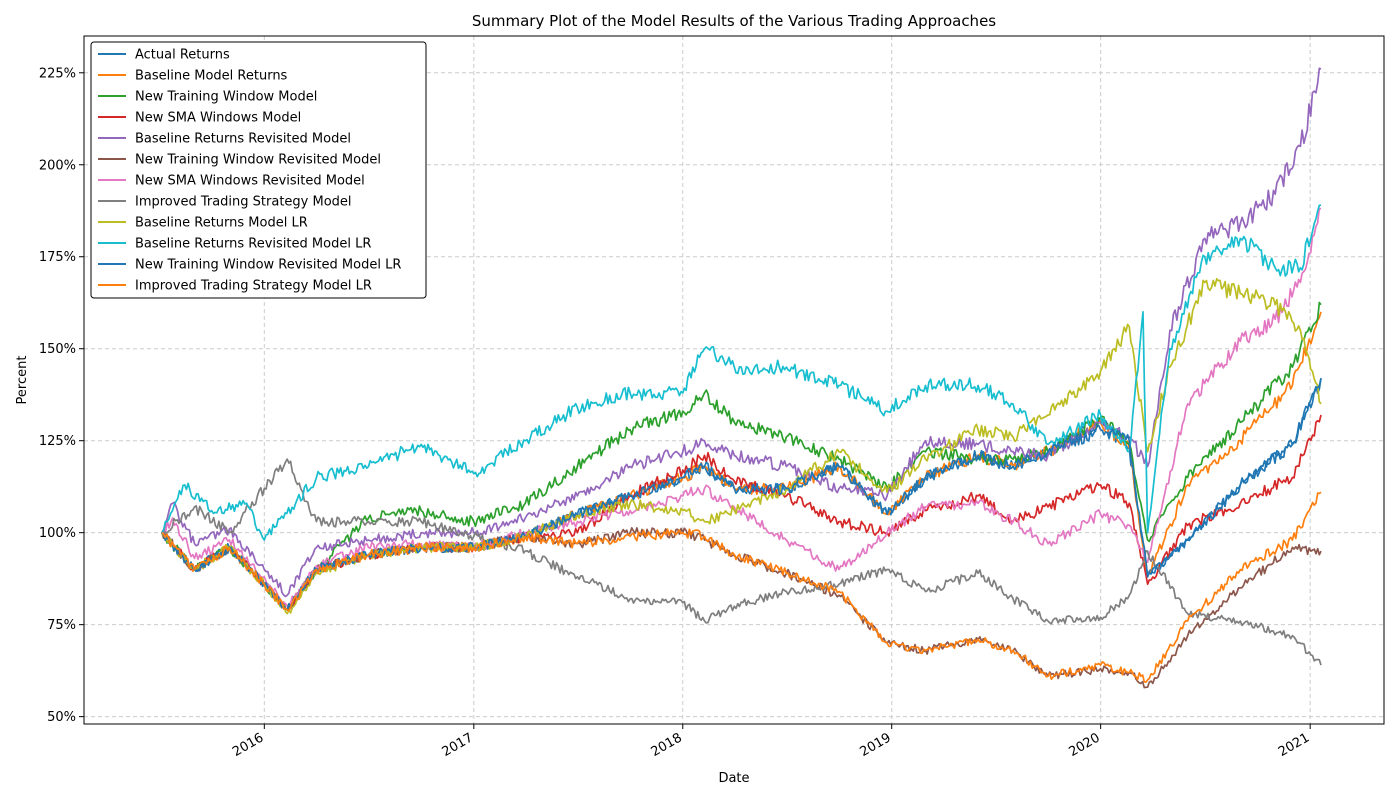  What do you see at coordinates (182, 55) in the screenshot?
I see `legend-label: Actual Returns` at bounding box center [182, 55].